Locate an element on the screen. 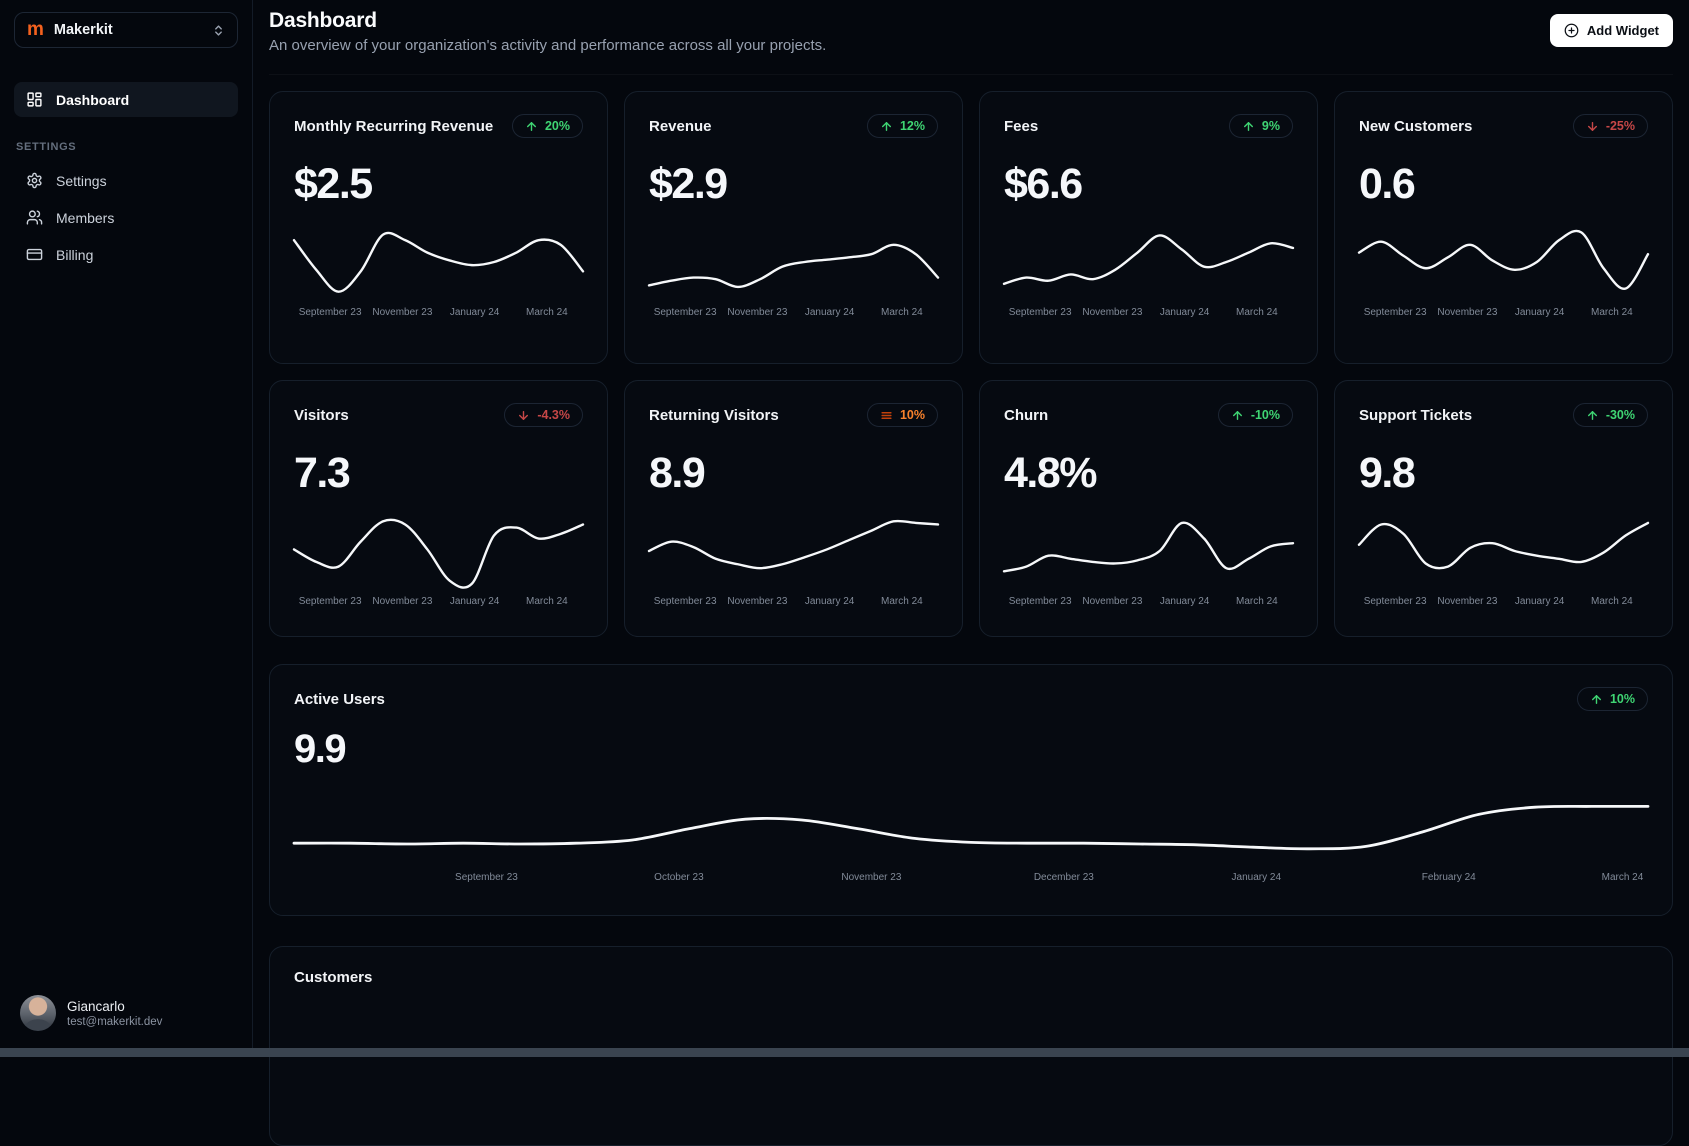 The height and width of the screenshot is (1146, 1689). sidebar-item-dashboard: Dashboard is located at coordinates (126, 99).